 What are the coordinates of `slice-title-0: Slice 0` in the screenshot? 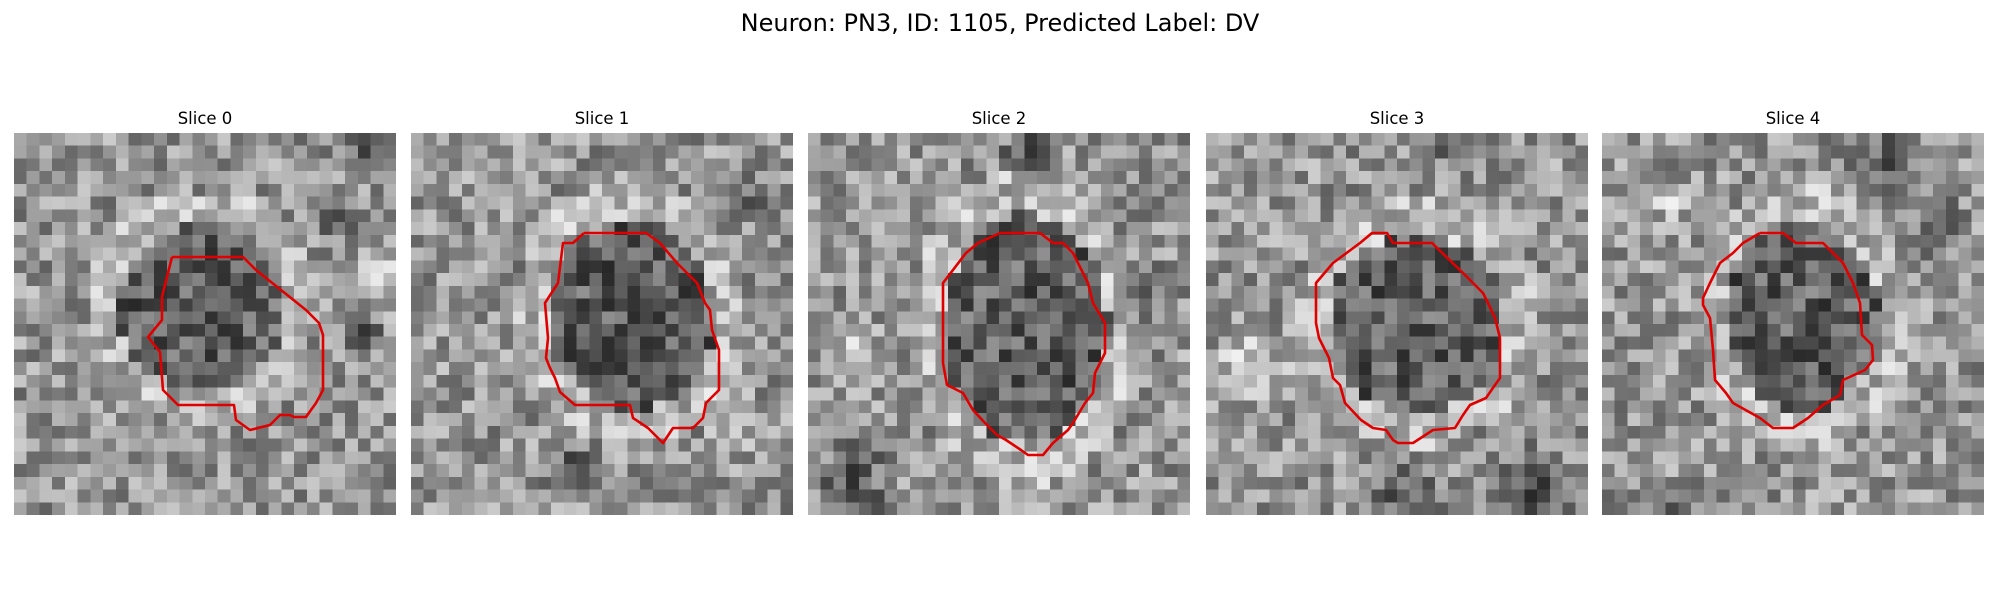 It's located at (205, 118).